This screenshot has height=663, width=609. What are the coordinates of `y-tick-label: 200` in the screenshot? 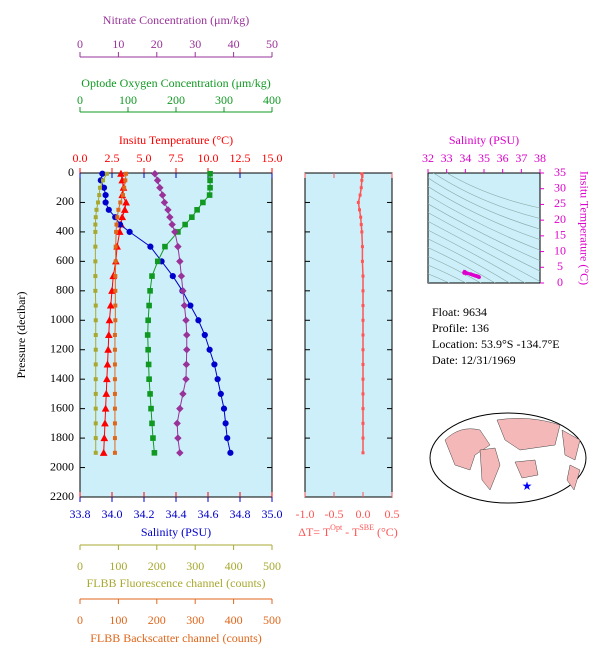 It's located at (65, 201).